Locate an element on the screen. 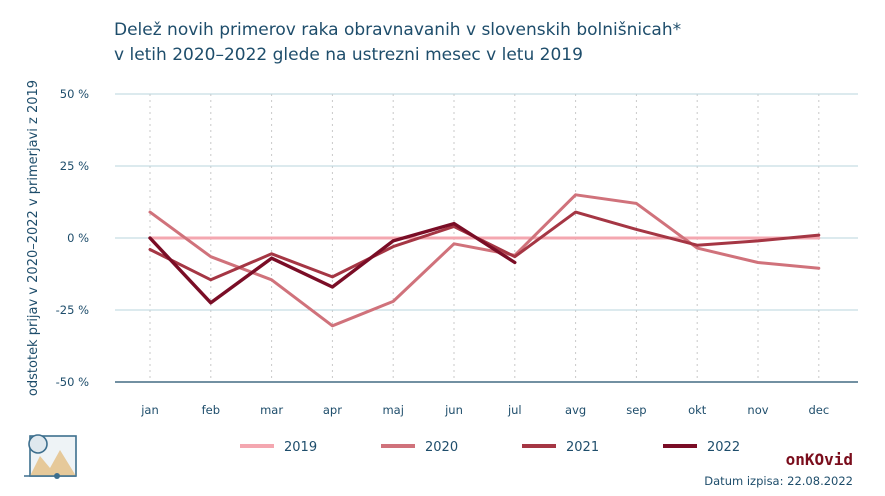 This screenshot has width=885, height=496. x-tick-label: sep is located at coordinates (636, 410).